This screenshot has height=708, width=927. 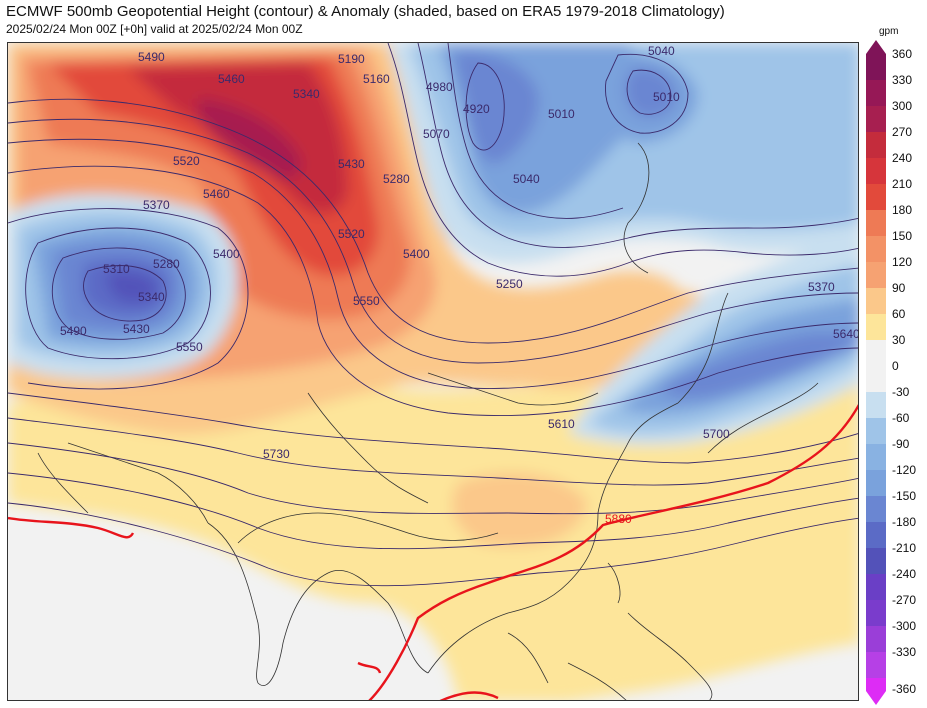 I want to click on contour-label: 5730, so click(x=276, y=454).